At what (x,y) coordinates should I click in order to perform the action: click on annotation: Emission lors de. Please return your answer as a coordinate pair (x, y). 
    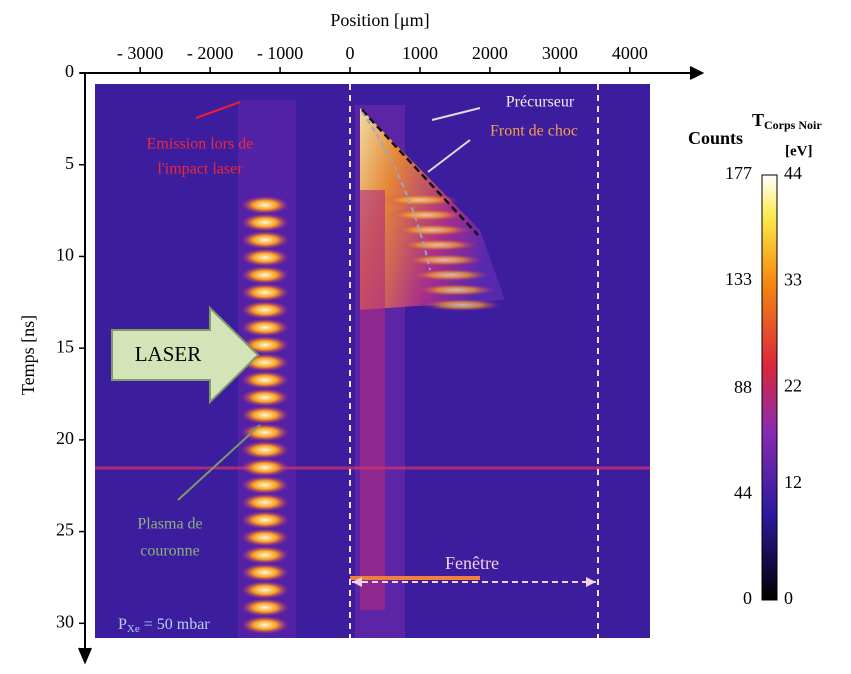
    Looking at the image, I should click on (200, 144).